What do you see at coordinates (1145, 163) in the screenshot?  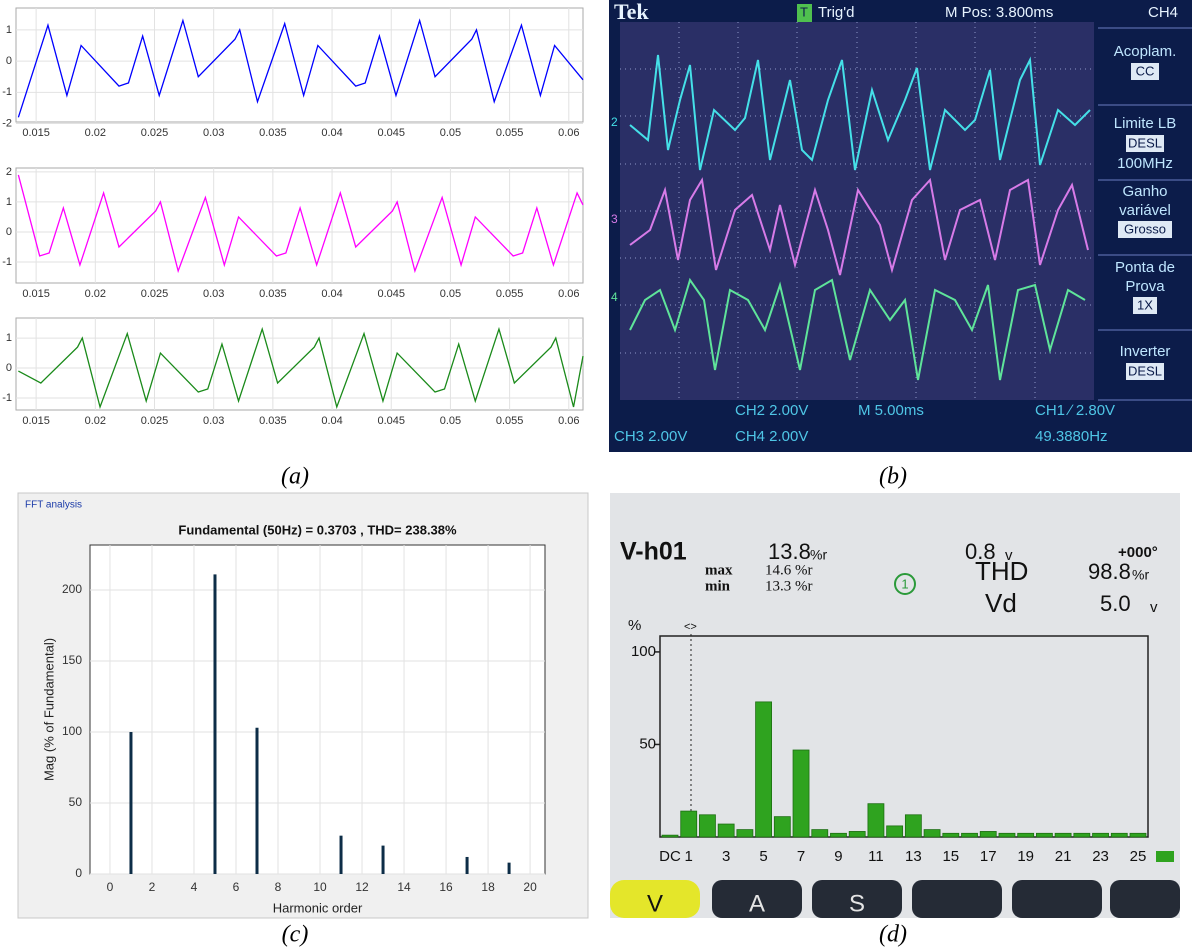 I see `menu-label: 100MHz` at bounding box center [1145, 163].